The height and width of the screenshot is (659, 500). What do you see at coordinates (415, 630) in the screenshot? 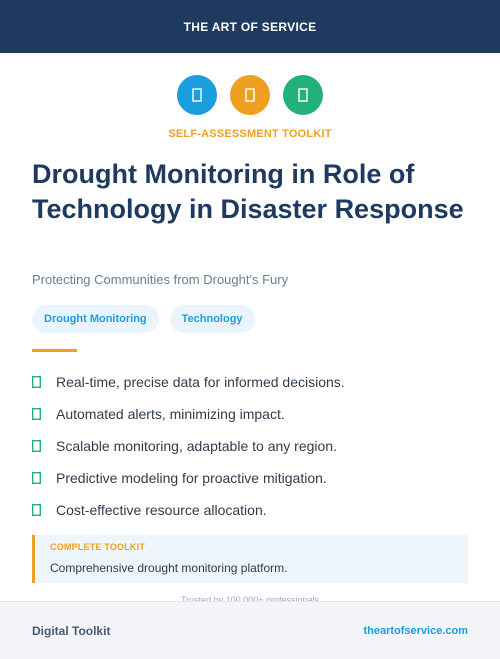
I see `website-link: theartofservice.com` at bounding box center [415, 630].